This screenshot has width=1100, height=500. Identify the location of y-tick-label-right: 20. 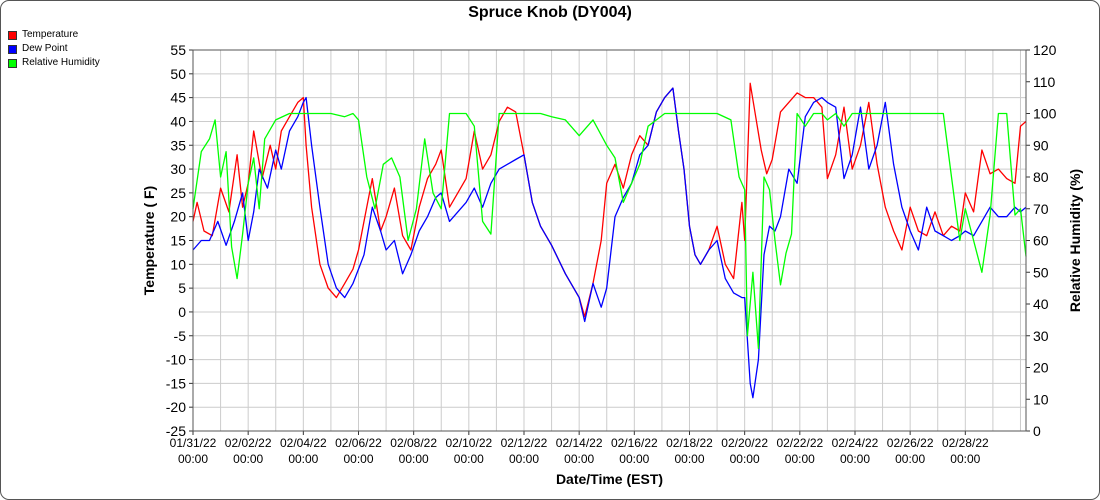
(1041, 368).